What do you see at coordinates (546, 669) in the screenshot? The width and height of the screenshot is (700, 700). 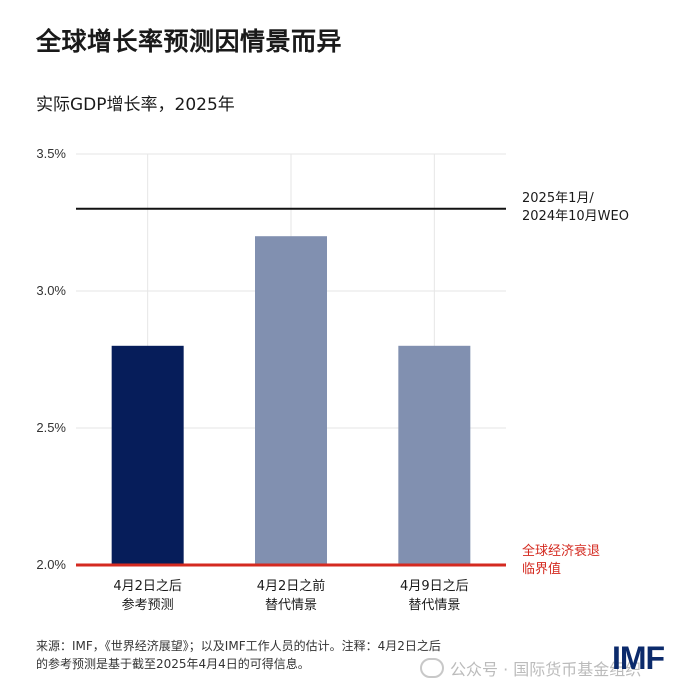 I see `watermark-text: 公众号 · 国际货币基金组织` at bounding box center [546, 669].